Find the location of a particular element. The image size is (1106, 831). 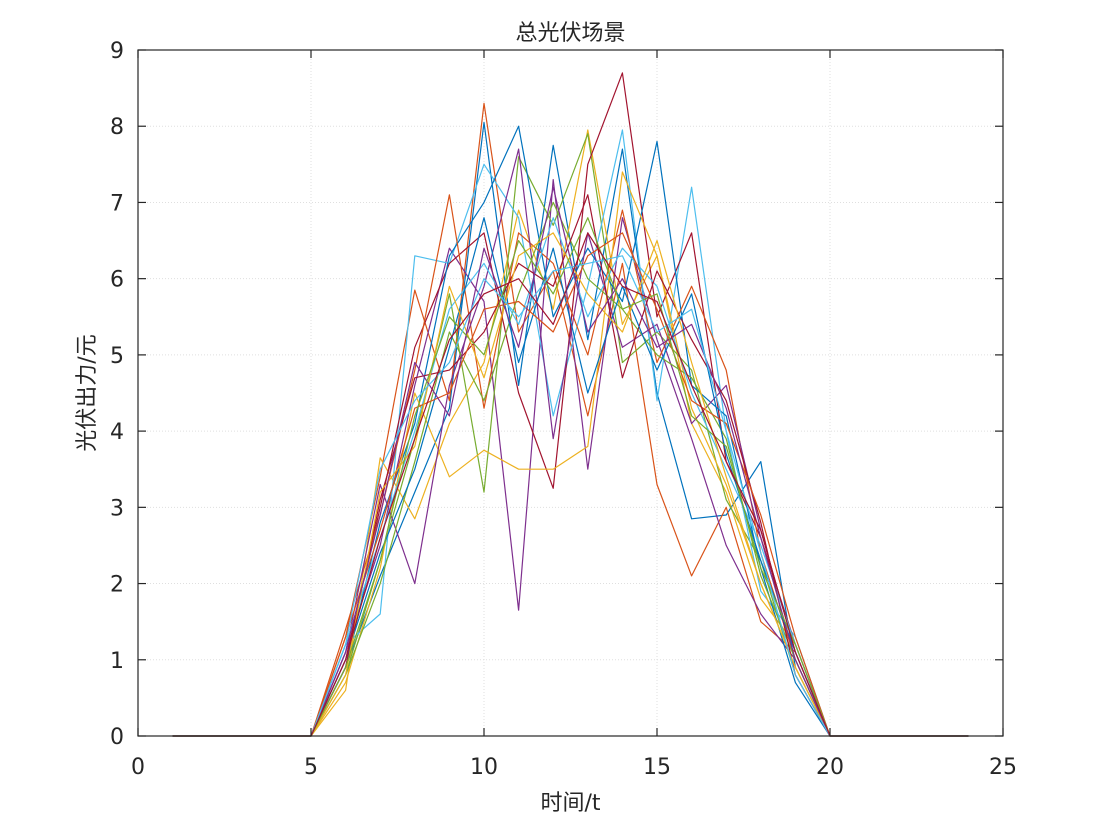

y-tick-label: 5 is located at coordinates (117, 356).